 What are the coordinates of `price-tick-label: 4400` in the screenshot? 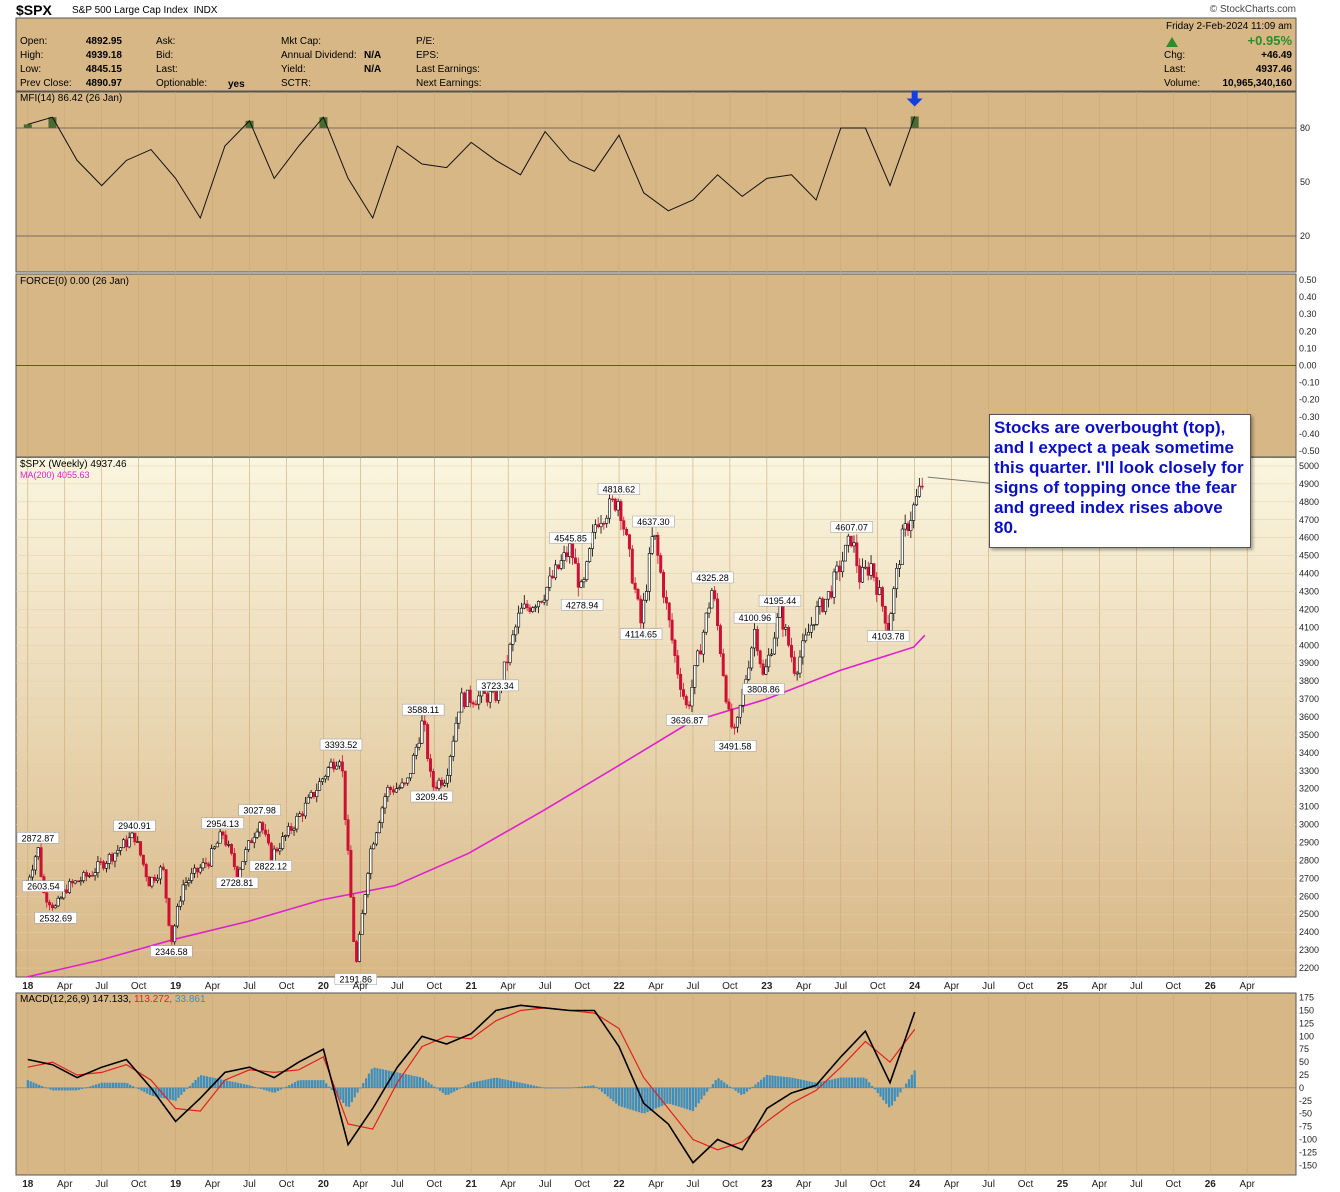 It's located at (1309, 574).